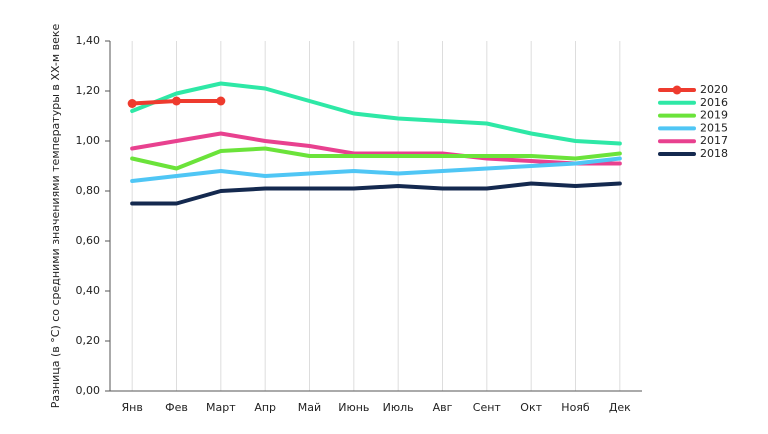 This screenshot has width=768, height=434. I want to click on x-tick-label: Март, so click(221, 407).